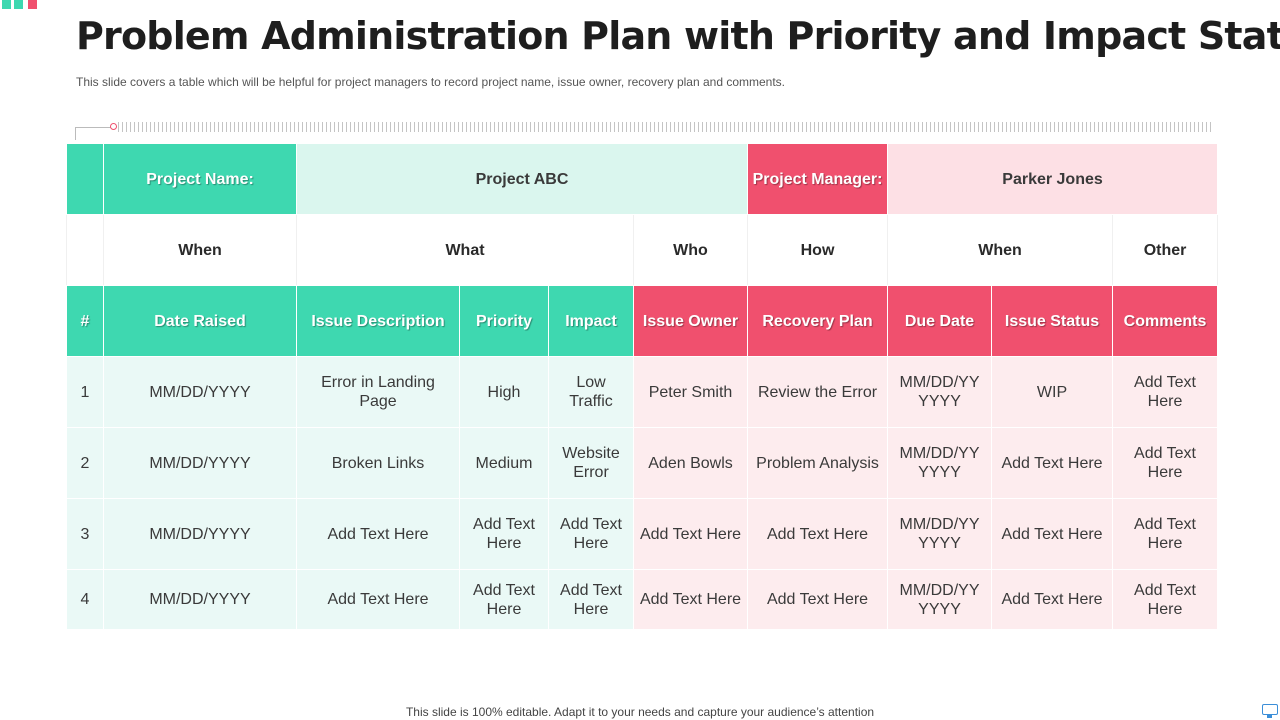 This screenshot has height=720, width=1280. I want to click on col-header-issue-owner: Issue Owner, so click(690, 321).